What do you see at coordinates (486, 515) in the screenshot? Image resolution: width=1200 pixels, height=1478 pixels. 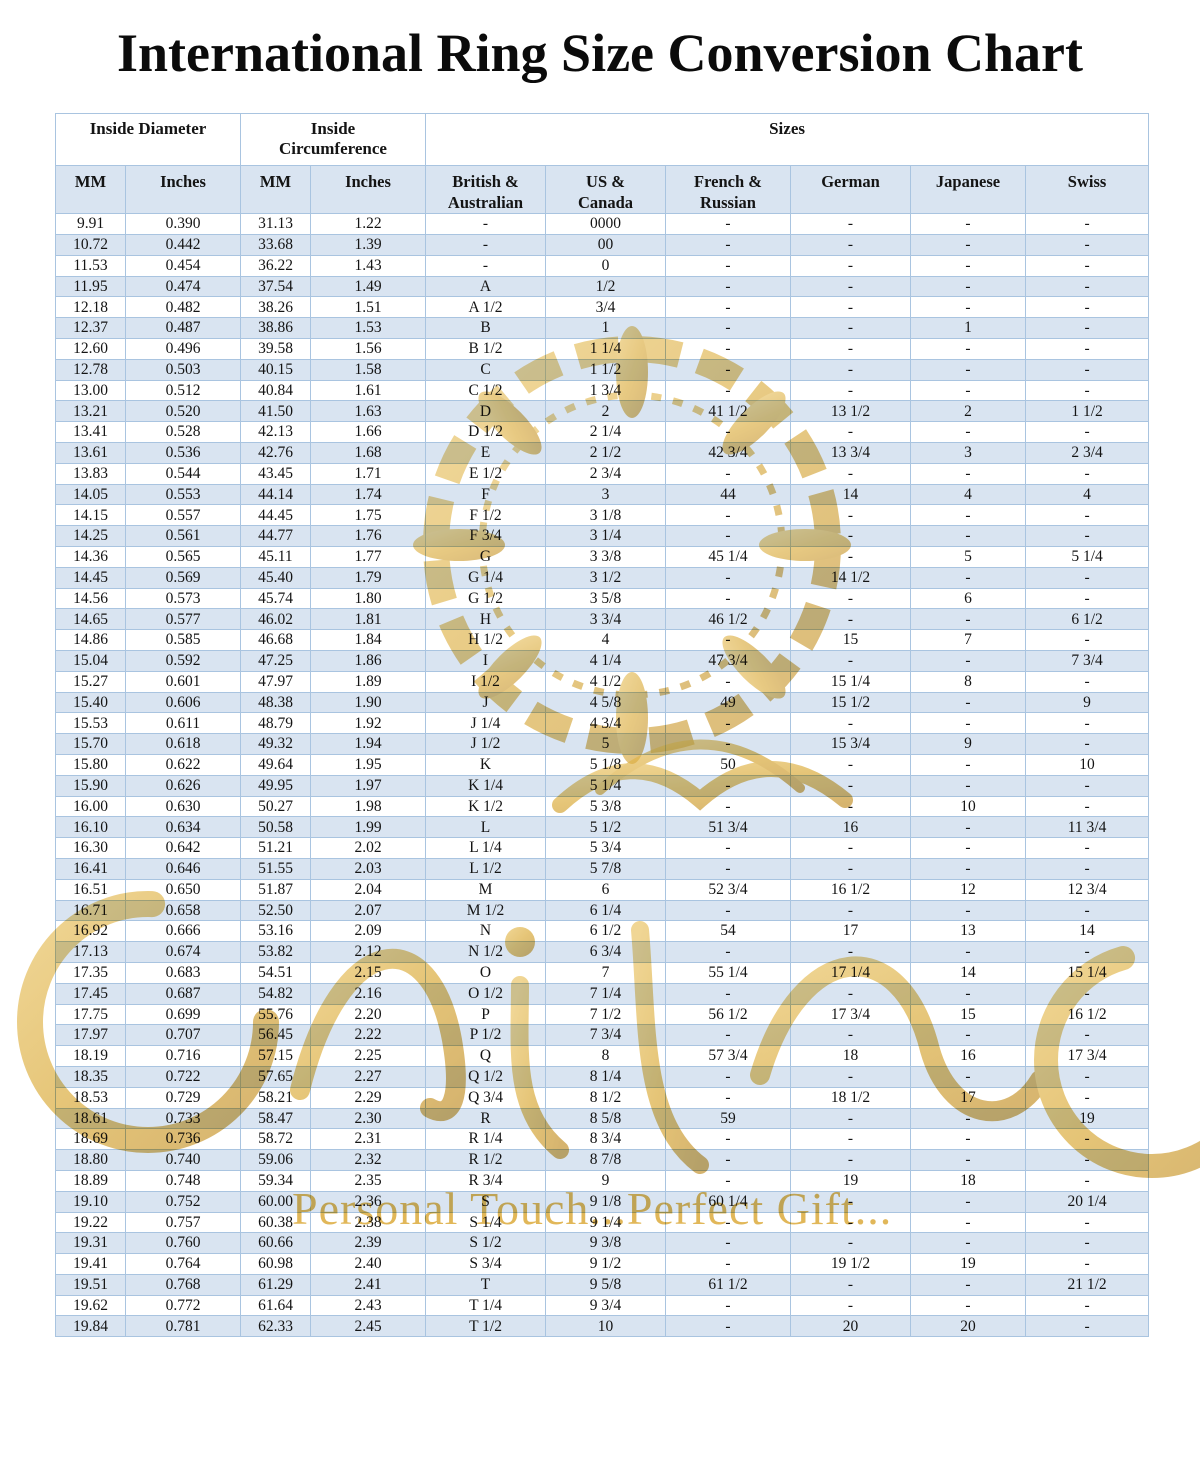 I see `cell: F 1/2` at bounding box center [486, 515].